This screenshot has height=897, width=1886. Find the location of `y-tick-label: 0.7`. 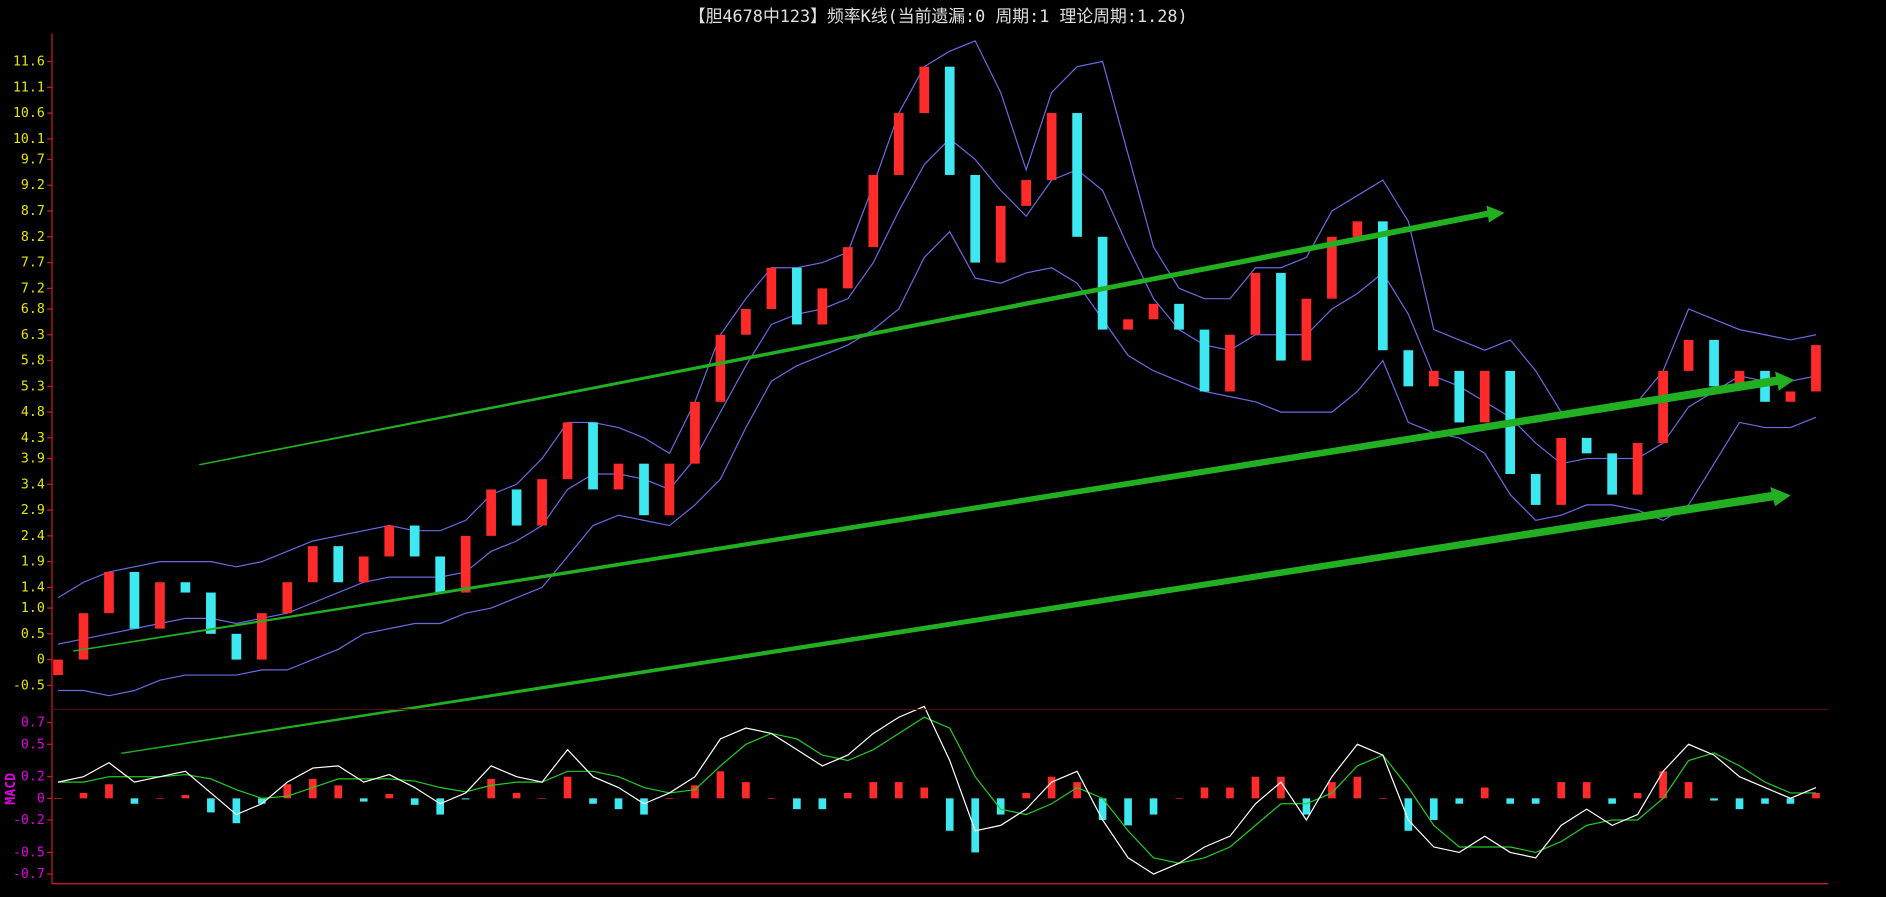

y-tick-label: 0.7 is located at coordinates (33, 723).